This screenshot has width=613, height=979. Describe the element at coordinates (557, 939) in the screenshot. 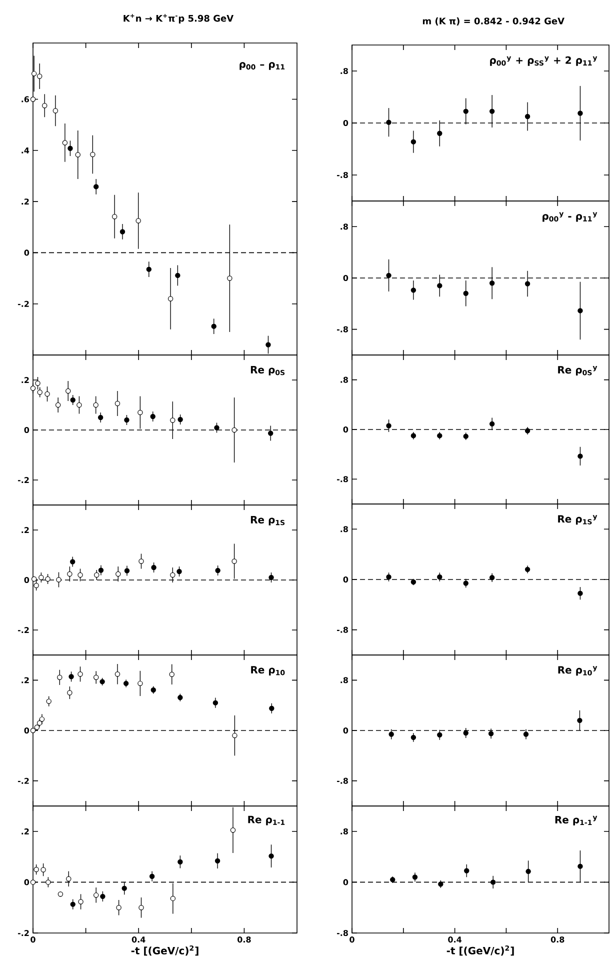

I see `x-tick-label: 0.8` at that location.